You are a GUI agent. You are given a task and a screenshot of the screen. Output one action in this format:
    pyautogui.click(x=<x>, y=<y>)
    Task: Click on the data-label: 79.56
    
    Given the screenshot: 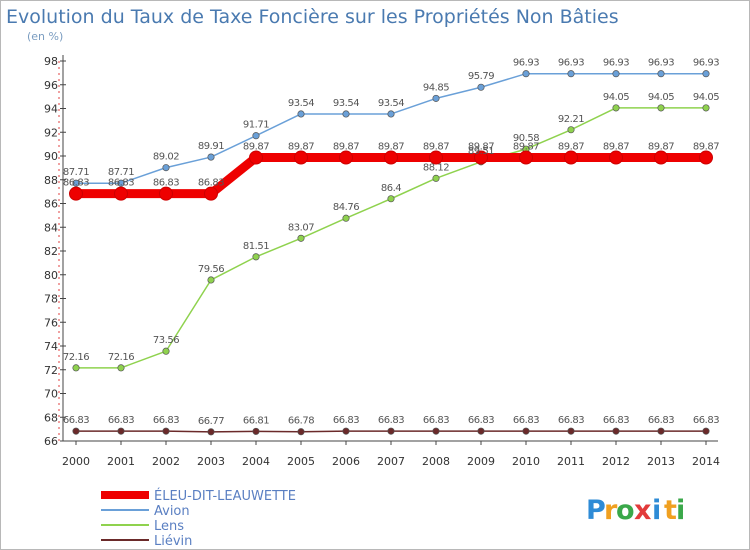 What is the action you would take?
    pyautogui.click(x=211, y=269)
    